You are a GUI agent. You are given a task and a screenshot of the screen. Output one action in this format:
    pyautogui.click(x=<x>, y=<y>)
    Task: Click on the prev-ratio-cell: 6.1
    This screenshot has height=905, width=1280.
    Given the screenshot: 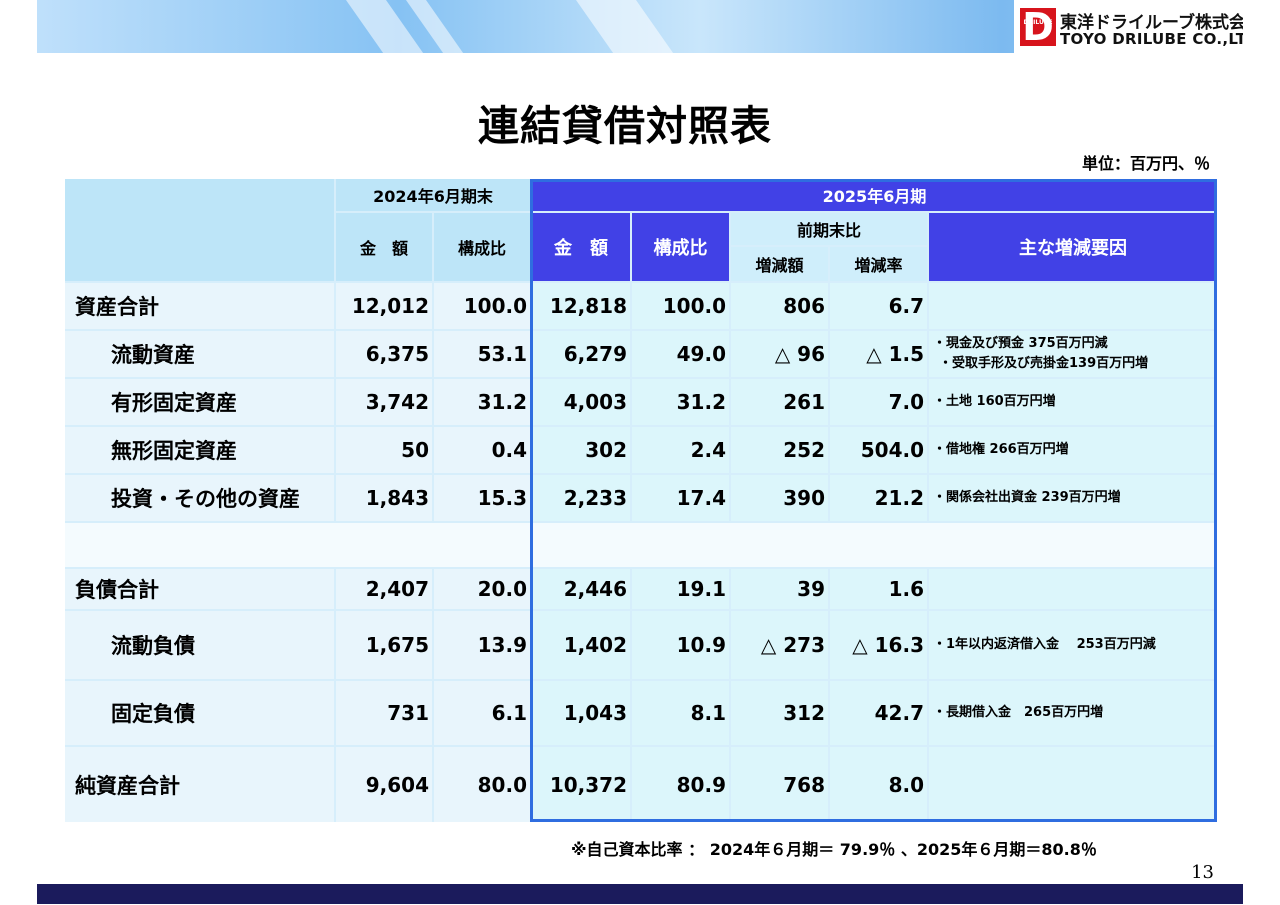 What is the action you would take?
    pyautogui.click(x=482, y=713)
    